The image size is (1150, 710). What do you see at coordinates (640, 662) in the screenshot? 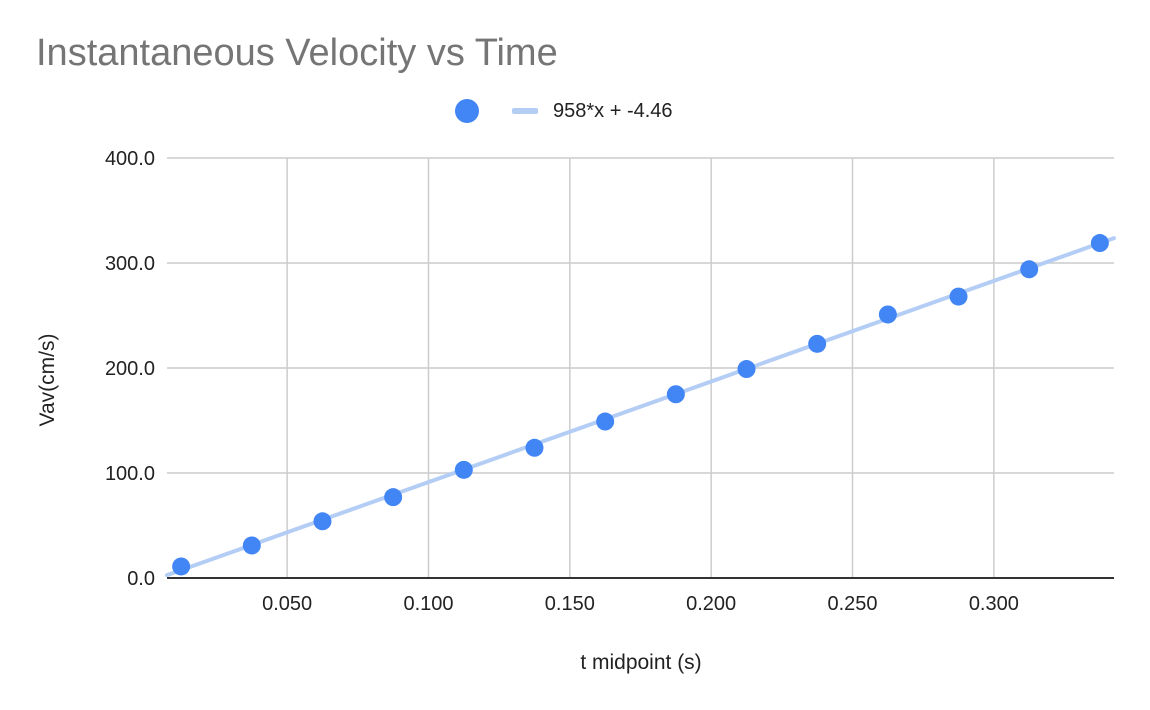
I see `x-axis-label: t midpoint (s)` at bounding box center [640, 662].